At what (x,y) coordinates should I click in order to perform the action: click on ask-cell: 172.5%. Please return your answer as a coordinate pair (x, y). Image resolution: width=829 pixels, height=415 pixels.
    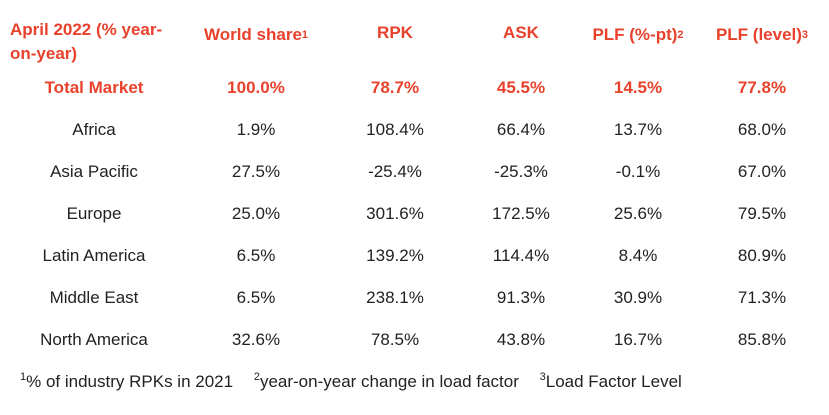
    Looking at the image, I should click on (521, 213).